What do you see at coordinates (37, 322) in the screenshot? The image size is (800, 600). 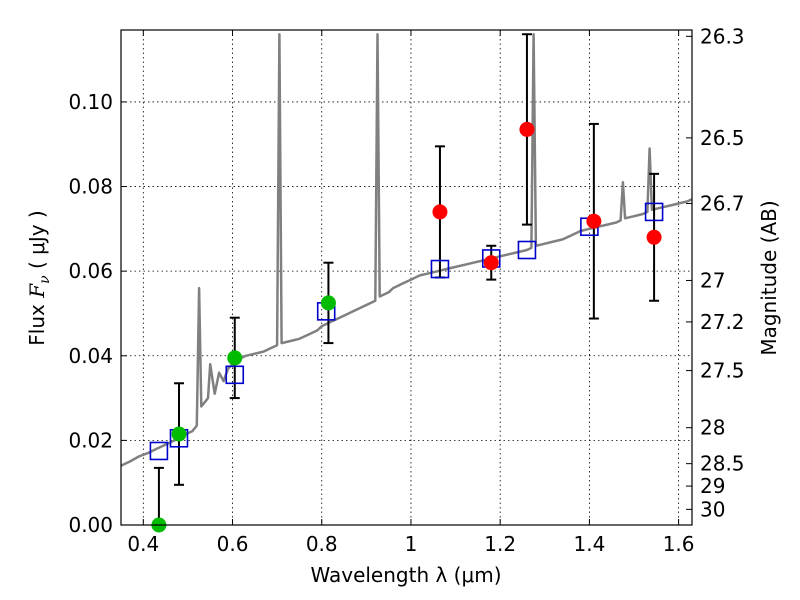 I see `y-label-prefix: Flux` at bounding box center [37, 322].